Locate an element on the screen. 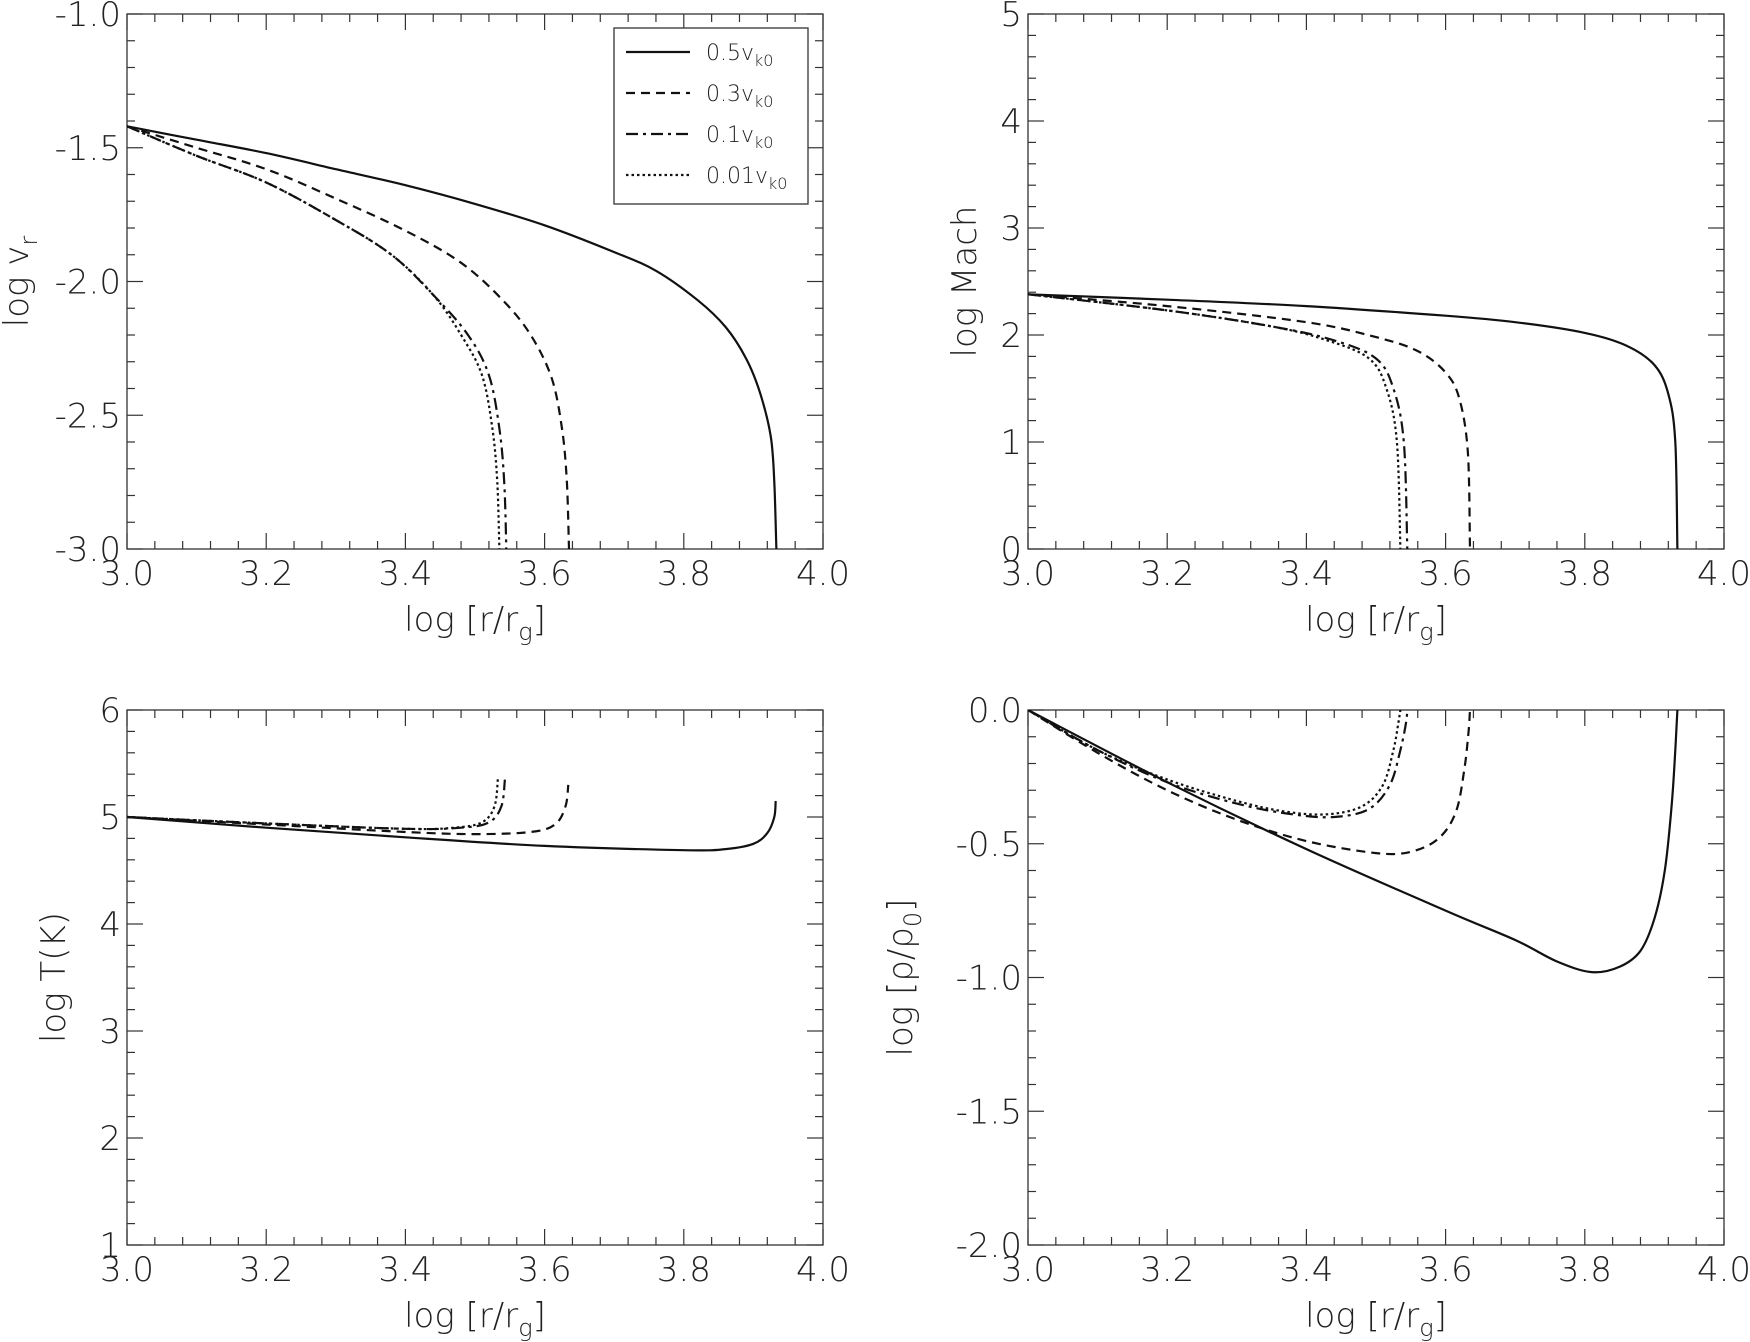 Image resolution: width=1750 pixels, height=1342 pixels. y-tick-label: 0.0 is located at coordinates (995, 711).